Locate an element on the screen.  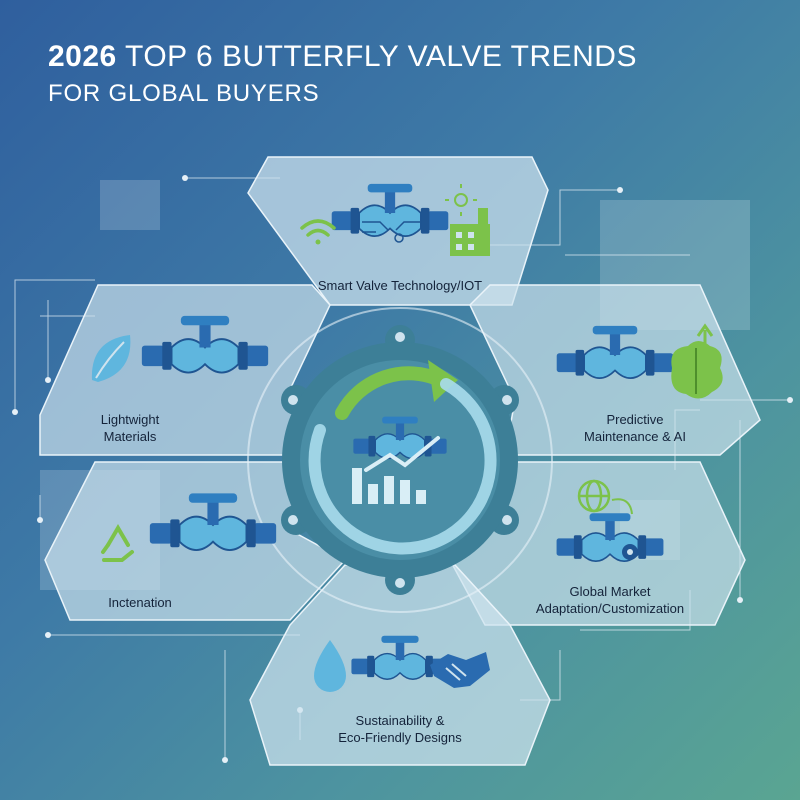
globe-icon is located at coordinates (605, 497).